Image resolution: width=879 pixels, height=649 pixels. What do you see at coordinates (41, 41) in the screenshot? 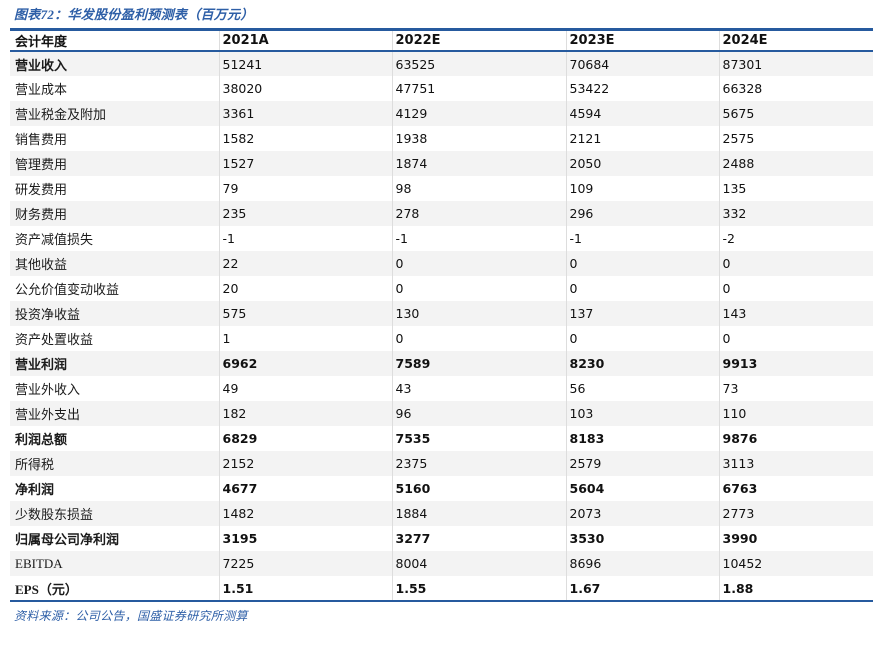
I see `column-header-fiscal-year: 会计年度` at bounding box center [41, 41].